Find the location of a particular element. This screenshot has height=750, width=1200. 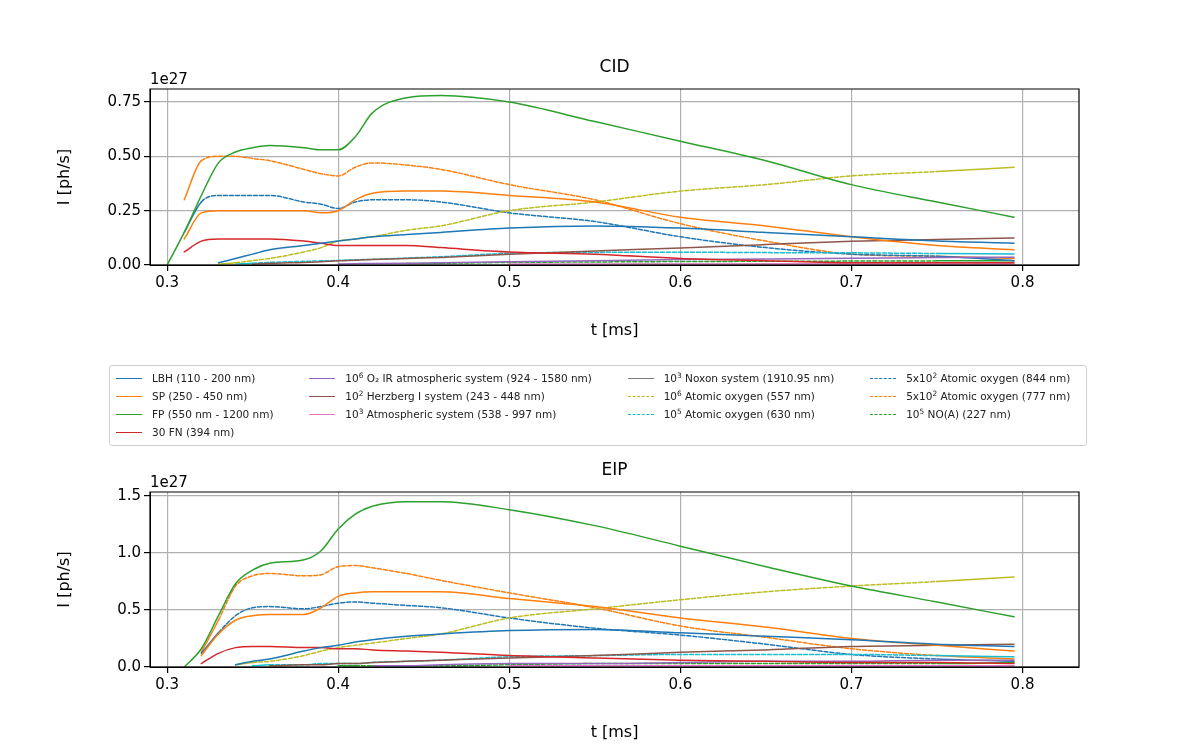

legend-label: 10$^{5}$ Atomic oxygen (630 nm) is located at coordinates (739, 414).